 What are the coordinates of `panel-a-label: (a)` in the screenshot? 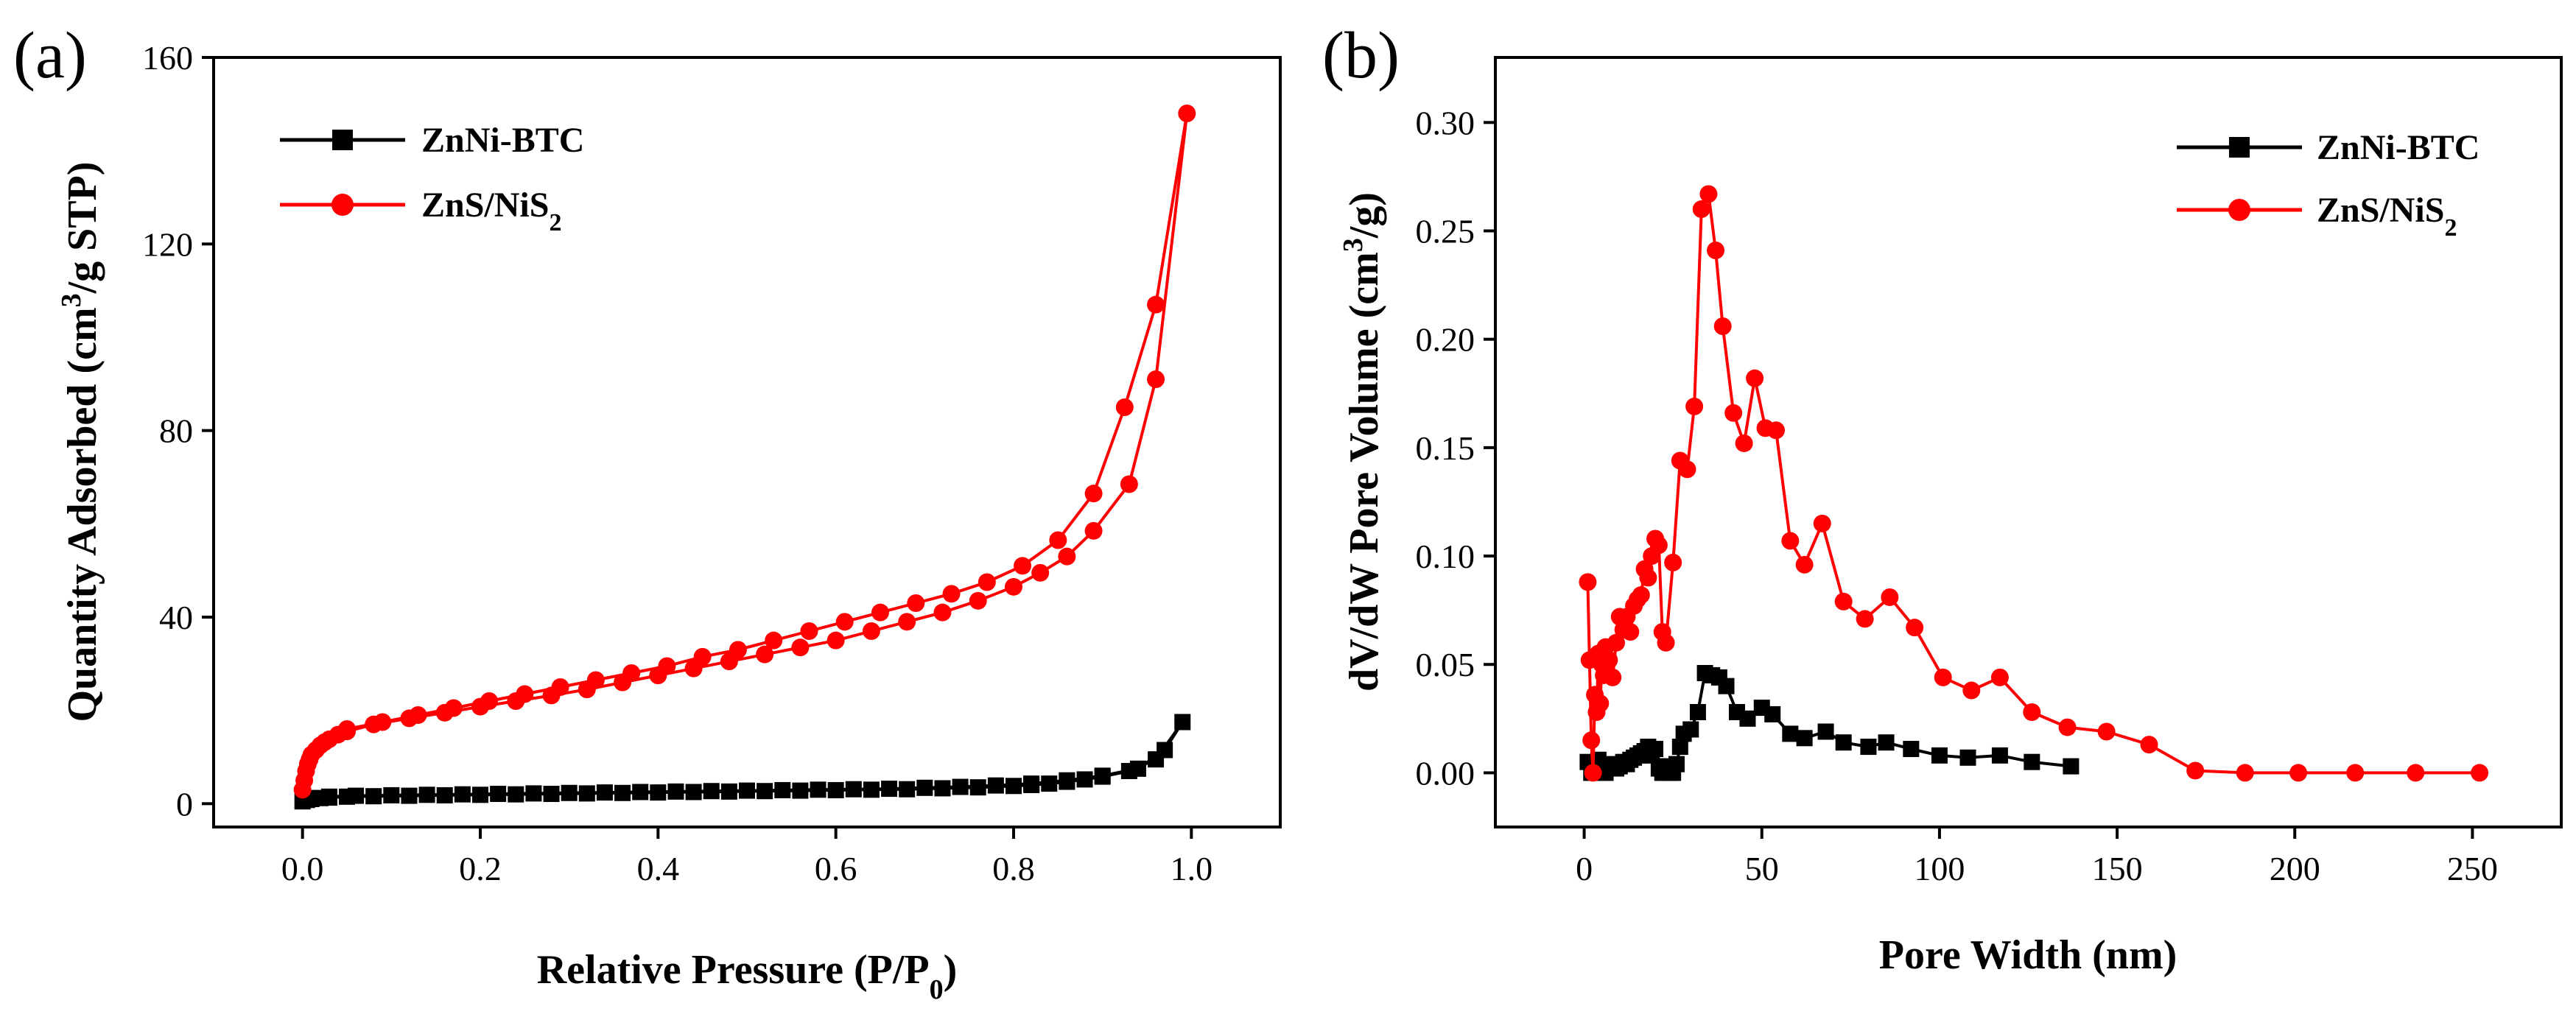 It's located at (50, 55).